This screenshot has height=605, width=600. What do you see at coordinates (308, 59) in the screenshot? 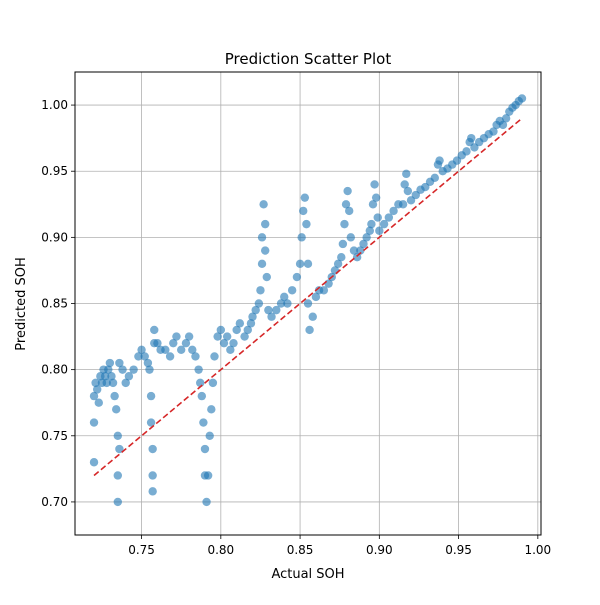
I see `chart-title: Prediction Scatter Plot` at bounding box center [308, 59].